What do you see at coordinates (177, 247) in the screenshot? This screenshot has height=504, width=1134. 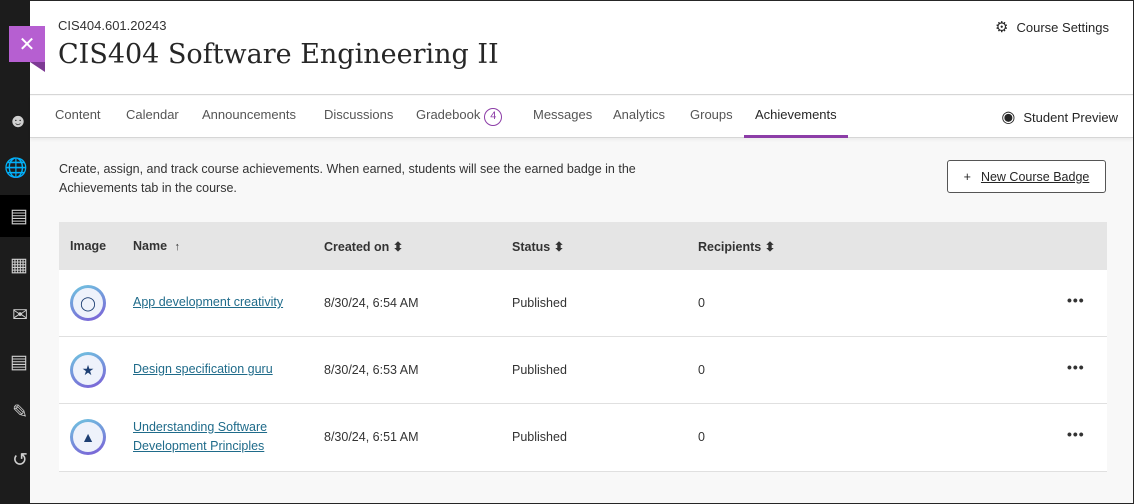 I see `sort-asc-icon: ↑` at bounding box center [177, 247].